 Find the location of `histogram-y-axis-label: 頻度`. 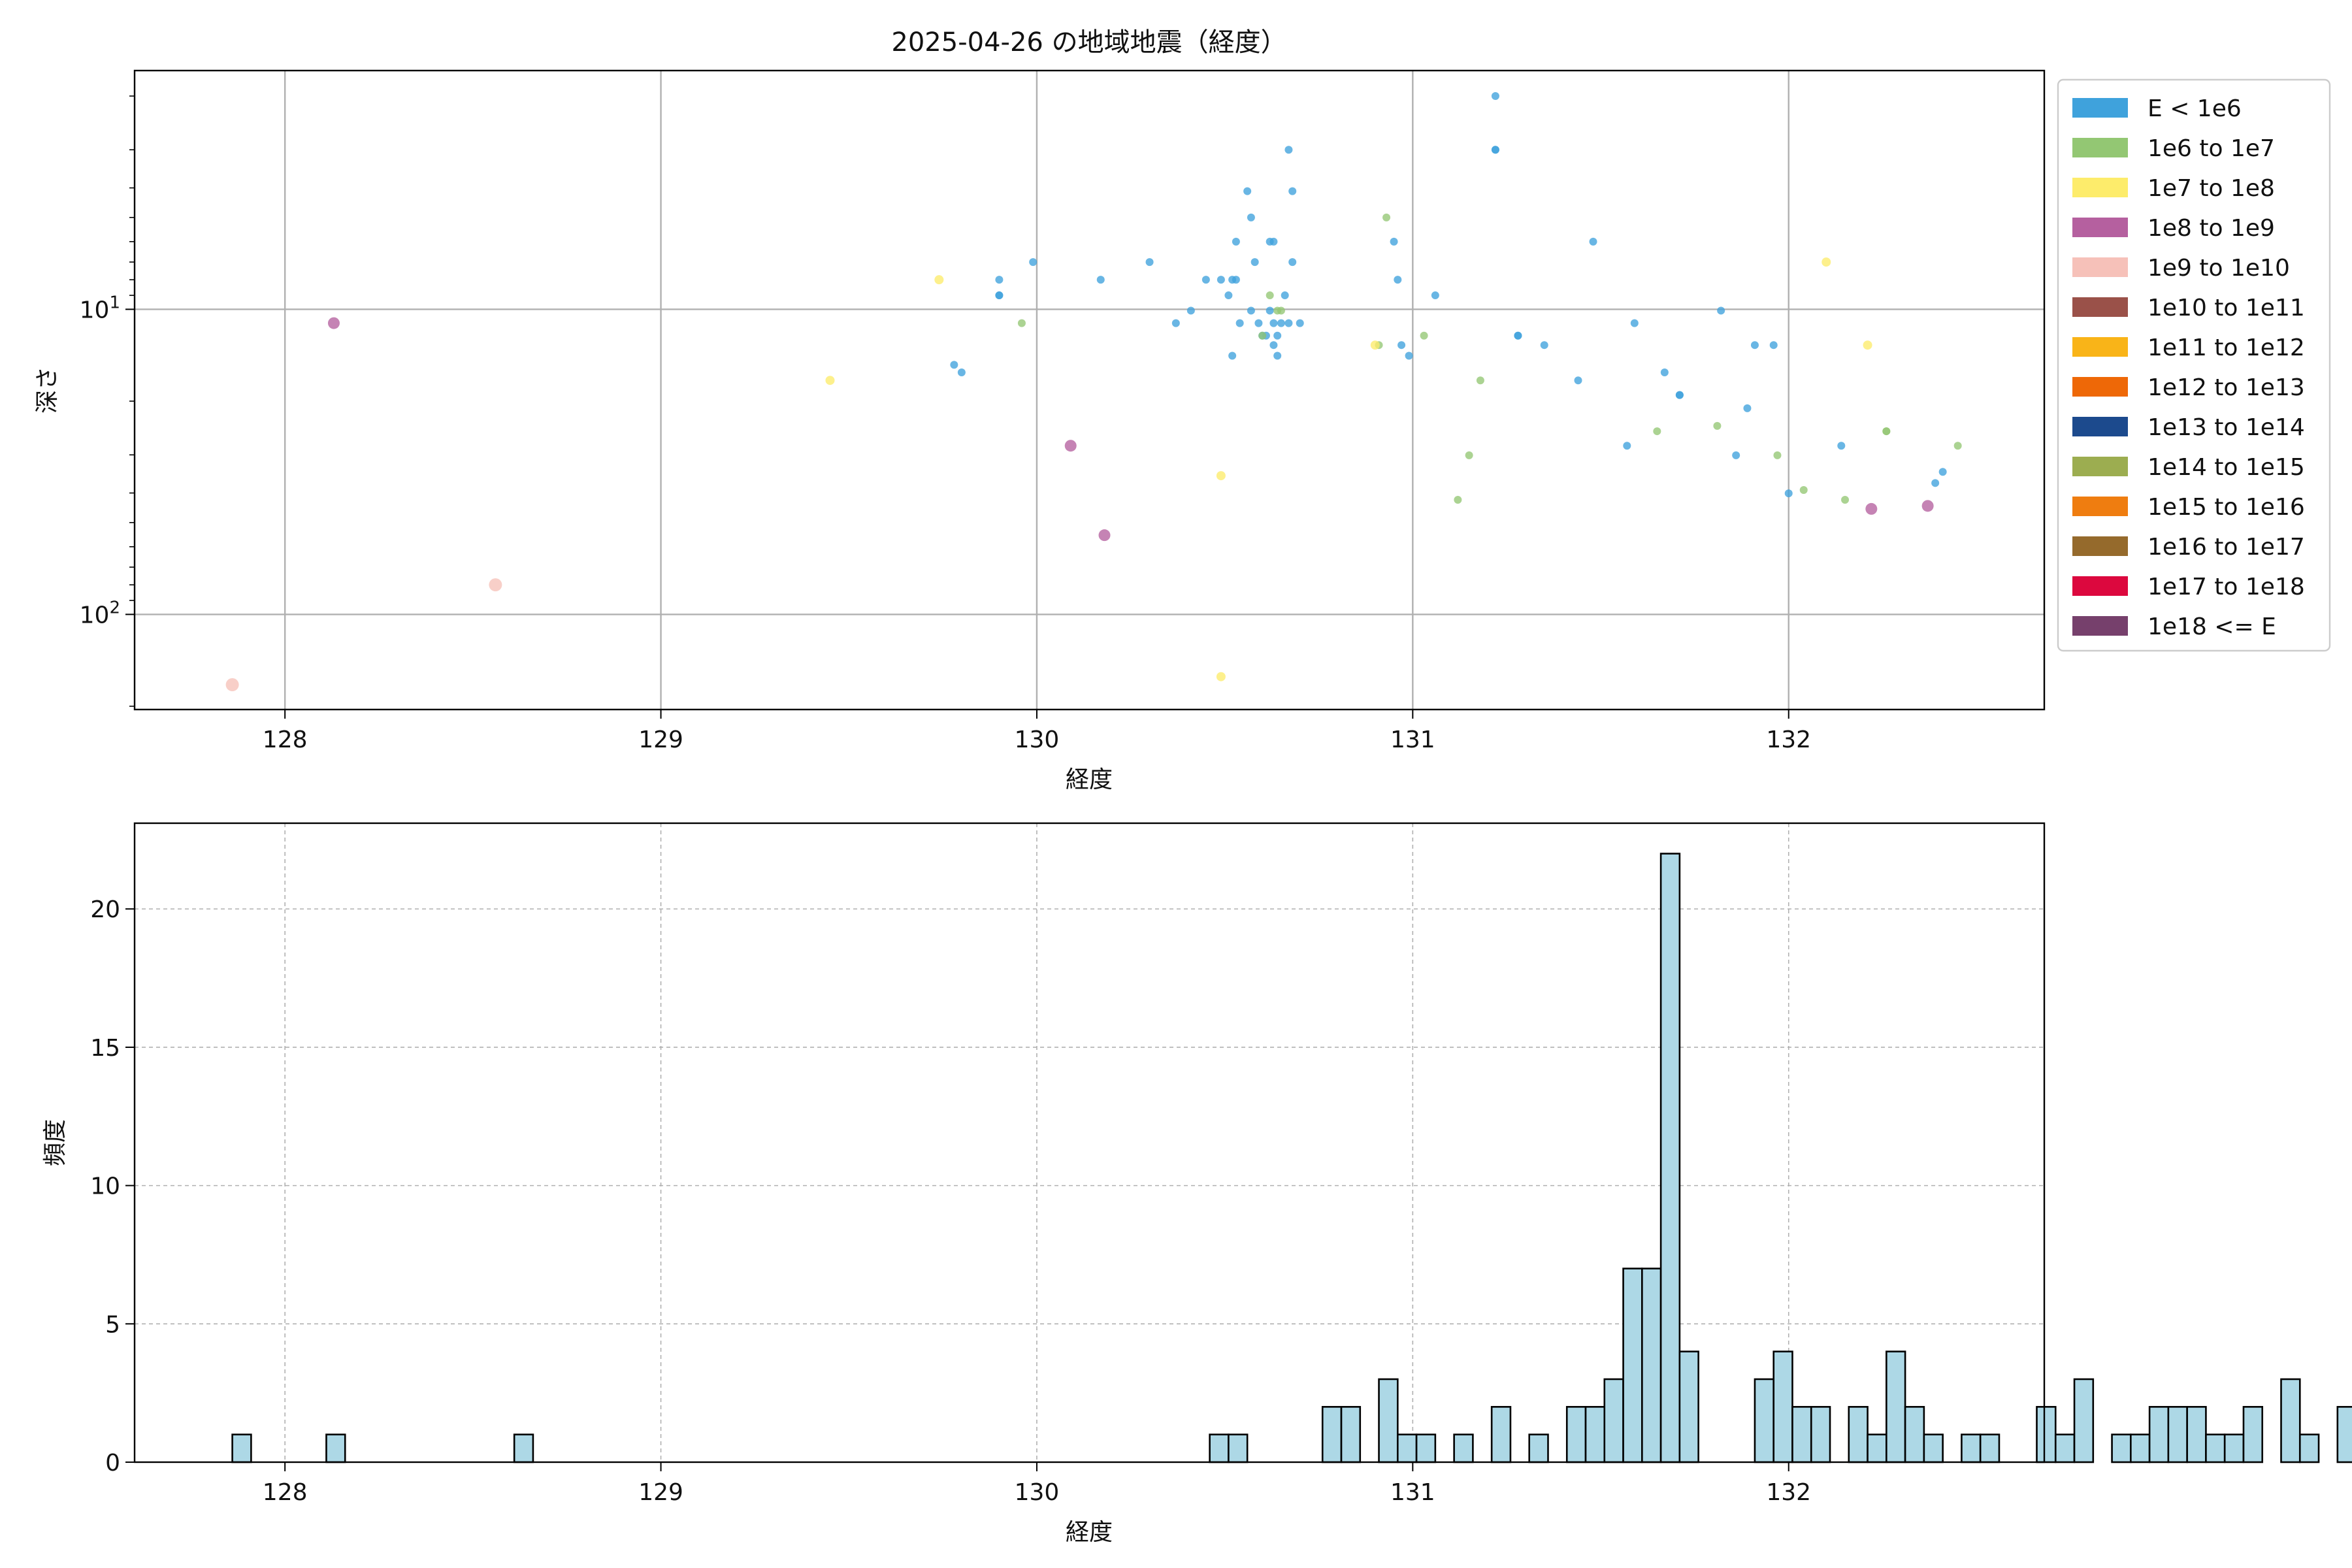

histogram-y-axis-label: 頻度 is located at coordinates (55, 1142).